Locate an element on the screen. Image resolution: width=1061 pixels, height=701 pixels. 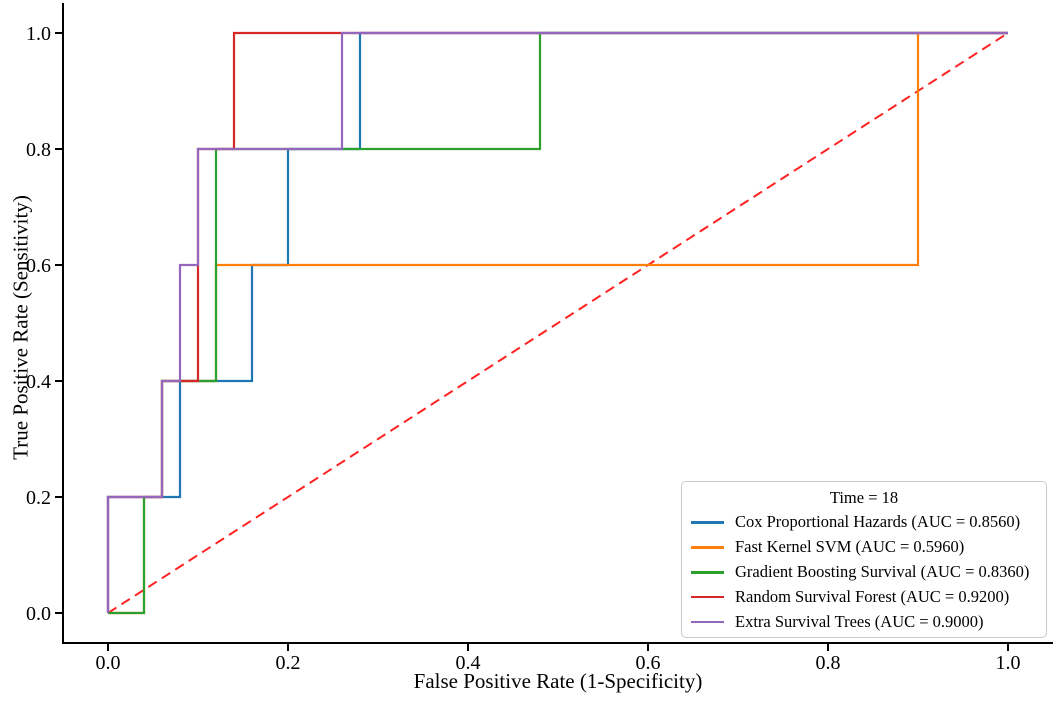
legend-item-label: Random Survival Forest (AUC = 0.9200) is located at coordinates (872, 597).